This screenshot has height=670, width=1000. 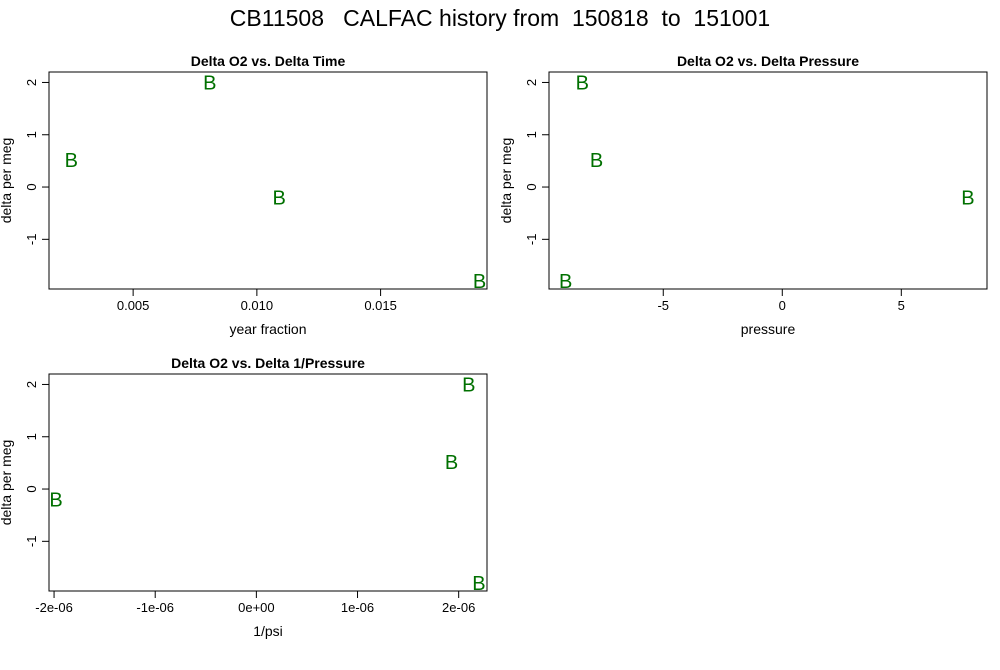 What do you see at coordinates (380, 305) in the screenshot?
I see `x-tick-label: 0.015` at bounding box center [380, 305].